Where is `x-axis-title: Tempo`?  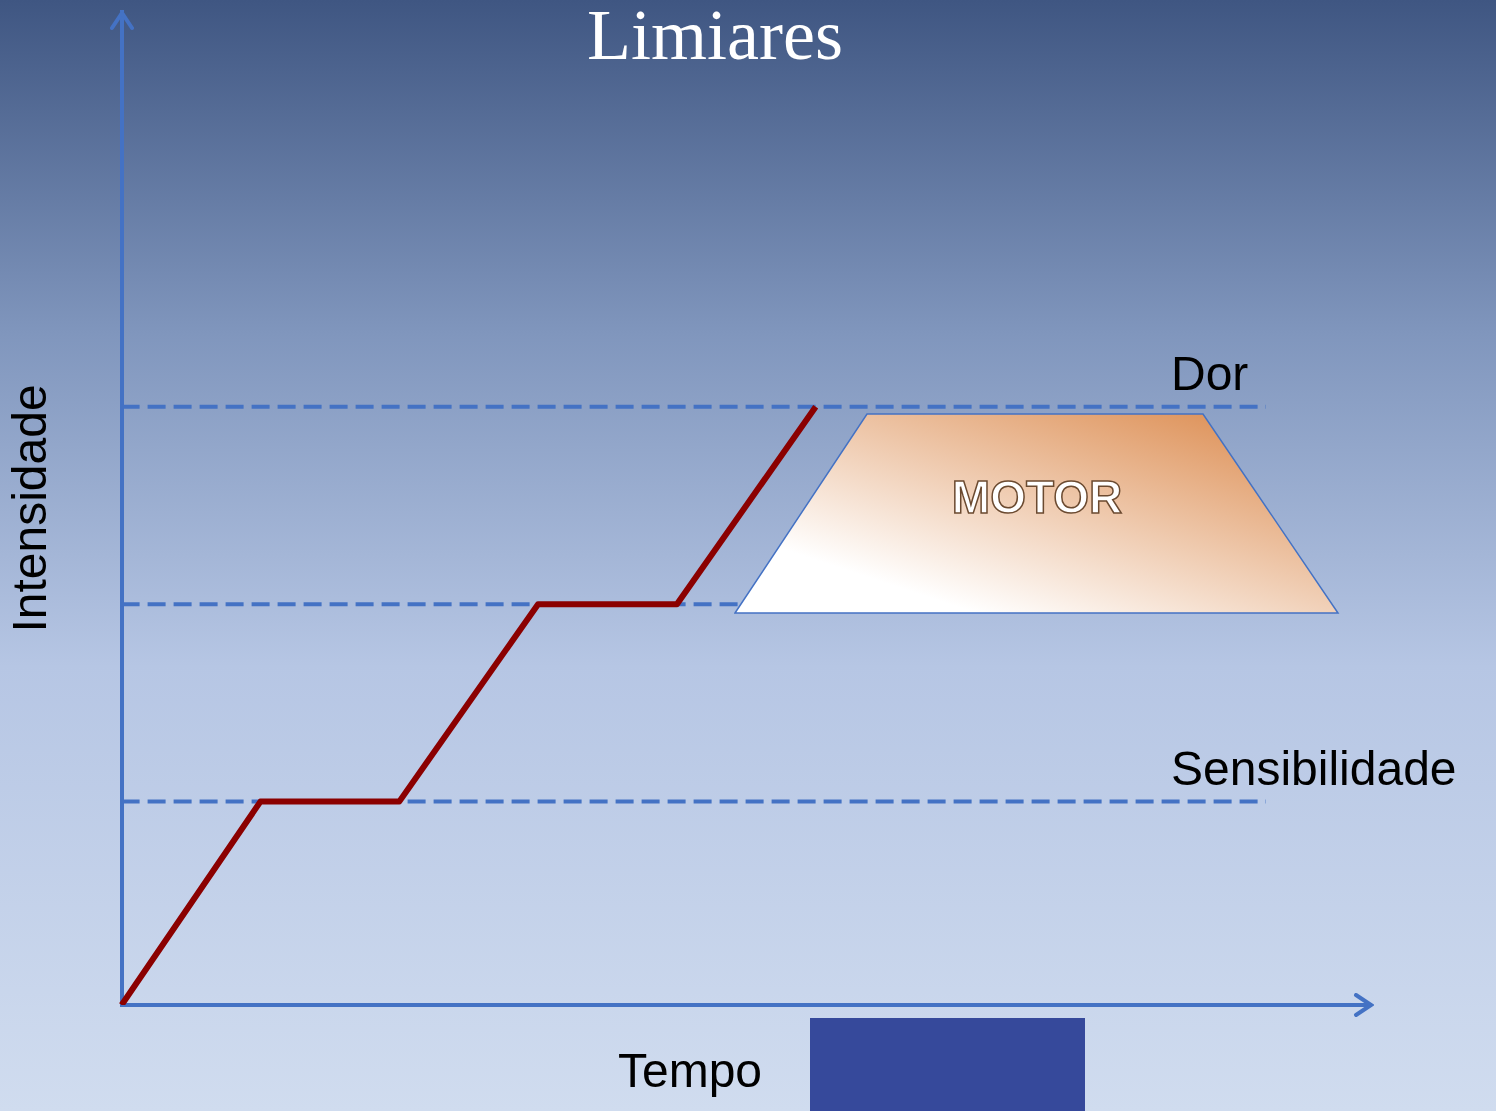 x-axis-title: Tempo is located at coordinates (690, 1070).